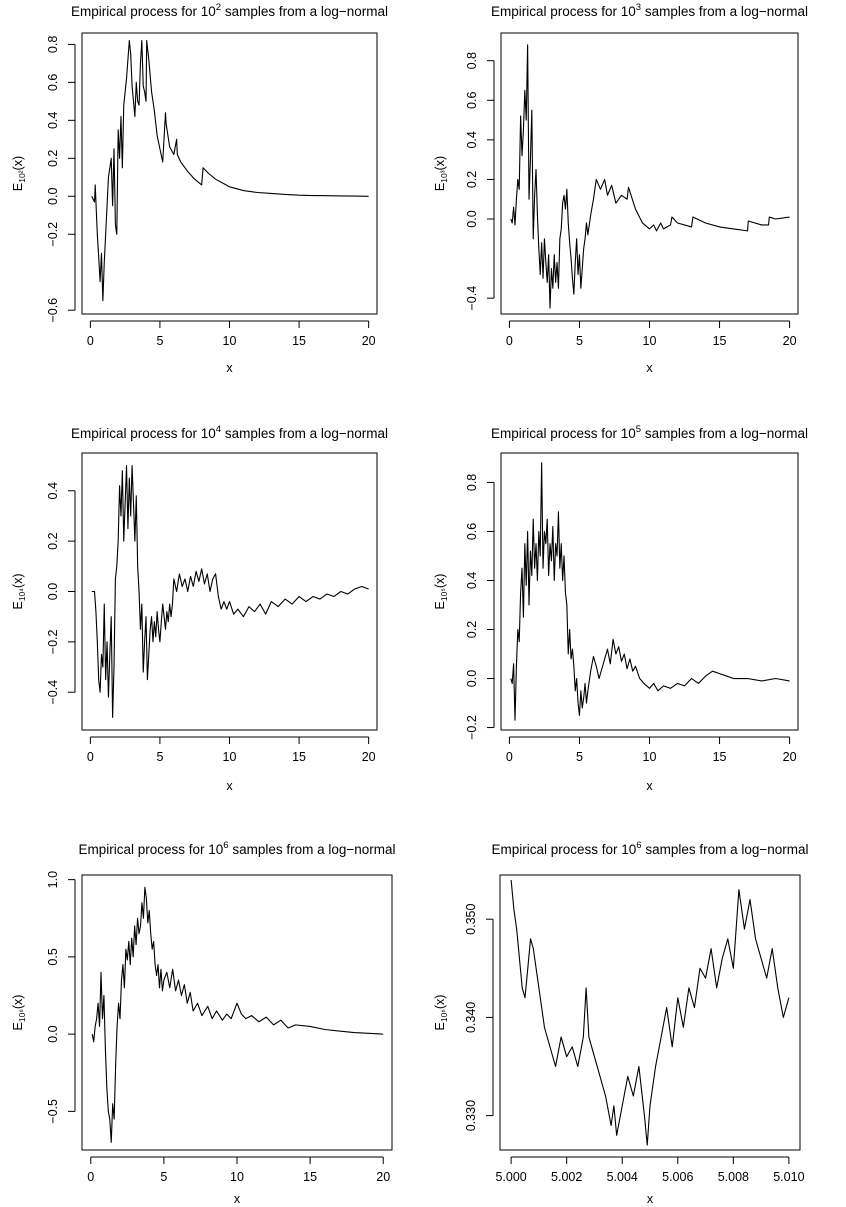 The width and height of the screenshot is (846, 1207). Describe the element at coordinates (441, 592) in the screenshot. I see `y-axis-label: E10⁵(x)` at that location.